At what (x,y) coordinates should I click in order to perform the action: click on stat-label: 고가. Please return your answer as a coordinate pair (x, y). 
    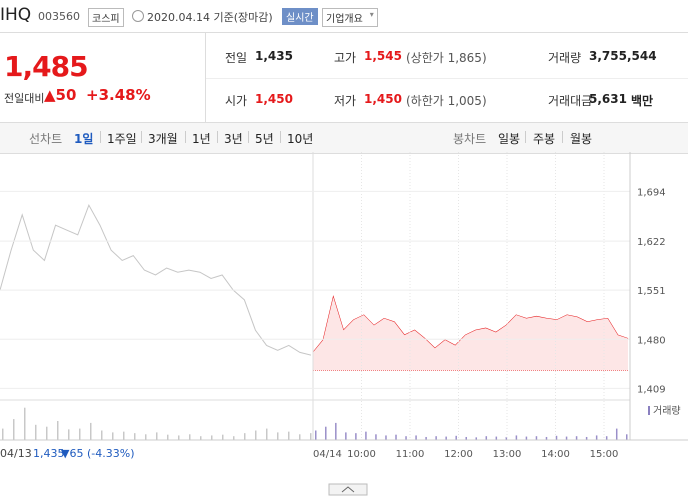
    Looking at the image, I should click on (345, 58).